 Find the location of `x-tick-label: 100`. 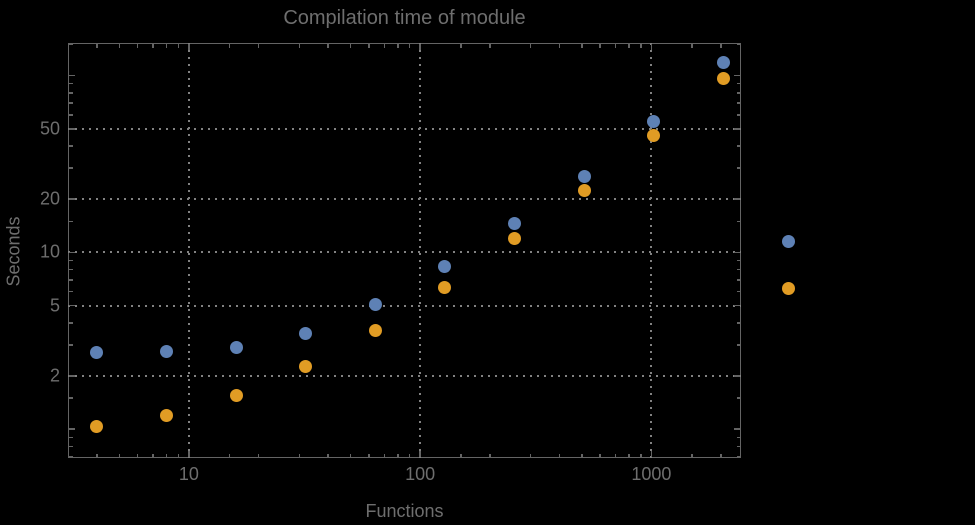

x-tick-label: 100 is located at coordinates (420, 474).